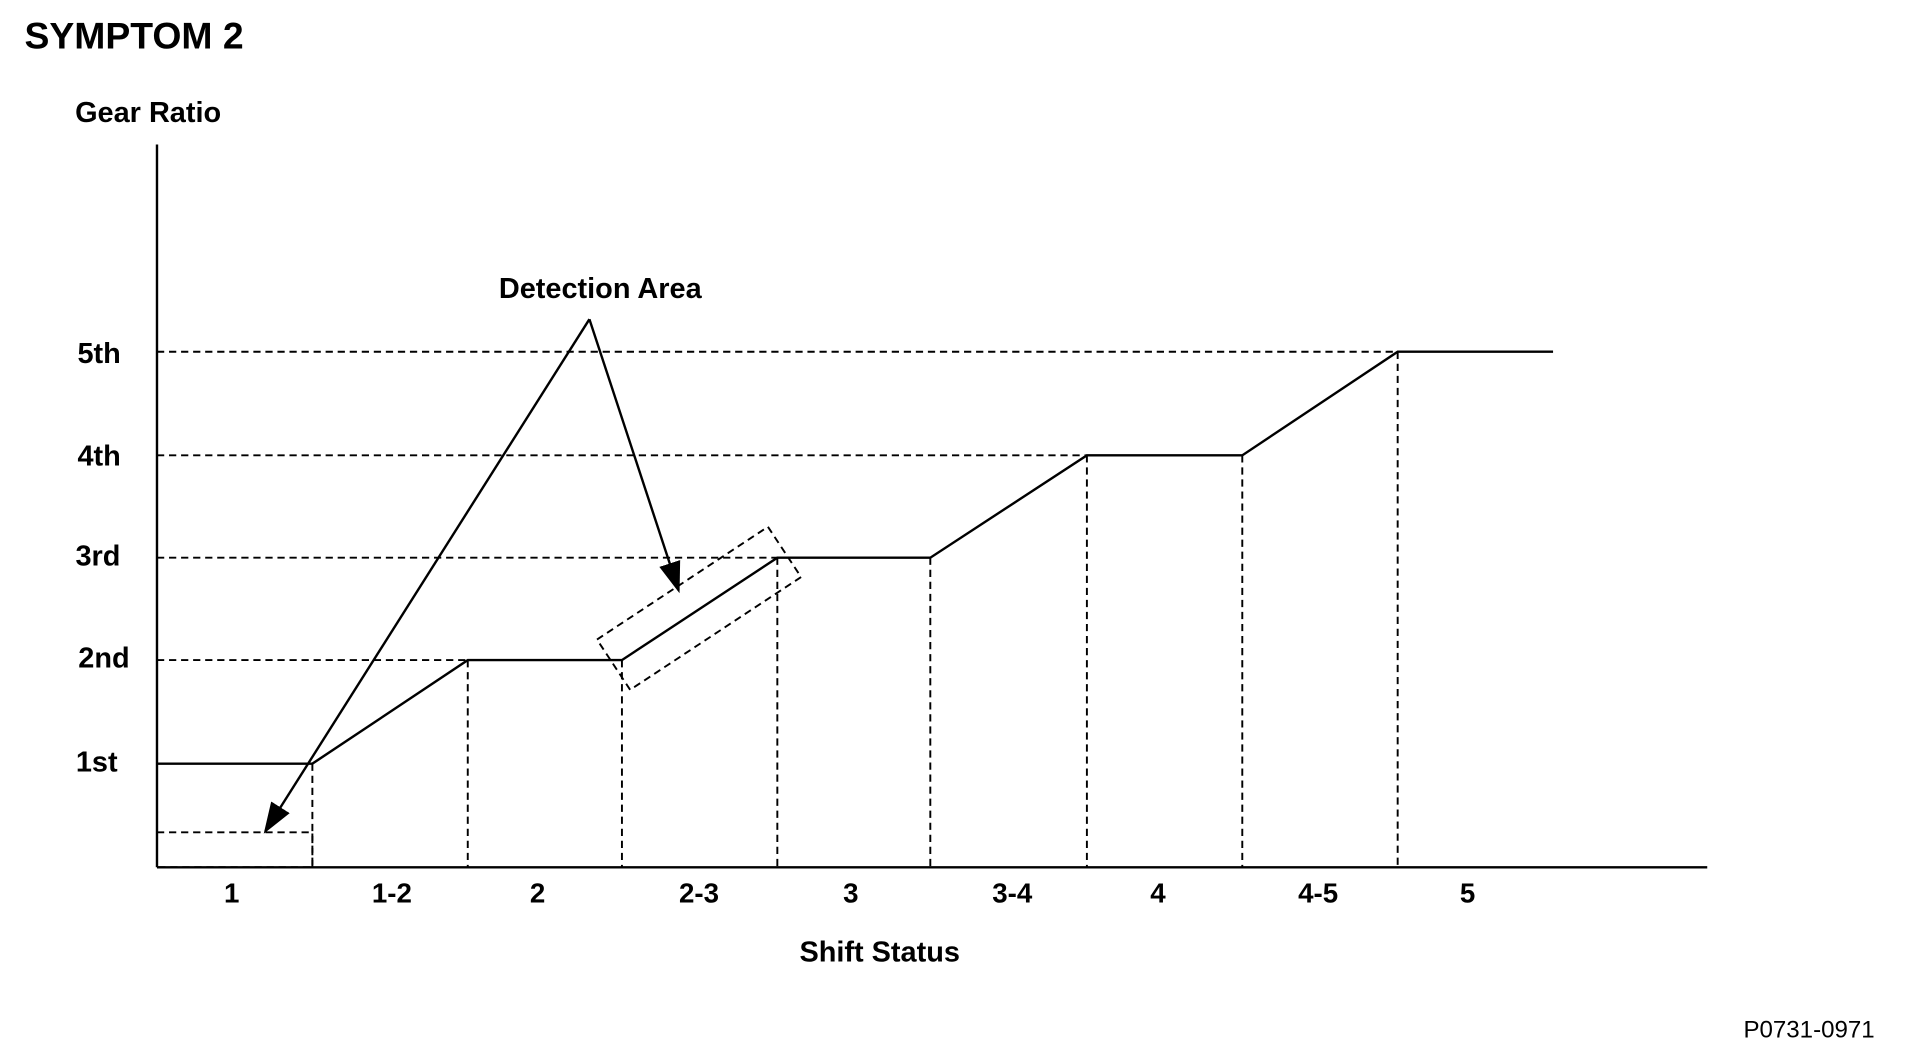  What do you see at coordinates (879, 953) in the screenshot?
I see `x-axis-label: Shift Status` at bounding box center [879, 953].